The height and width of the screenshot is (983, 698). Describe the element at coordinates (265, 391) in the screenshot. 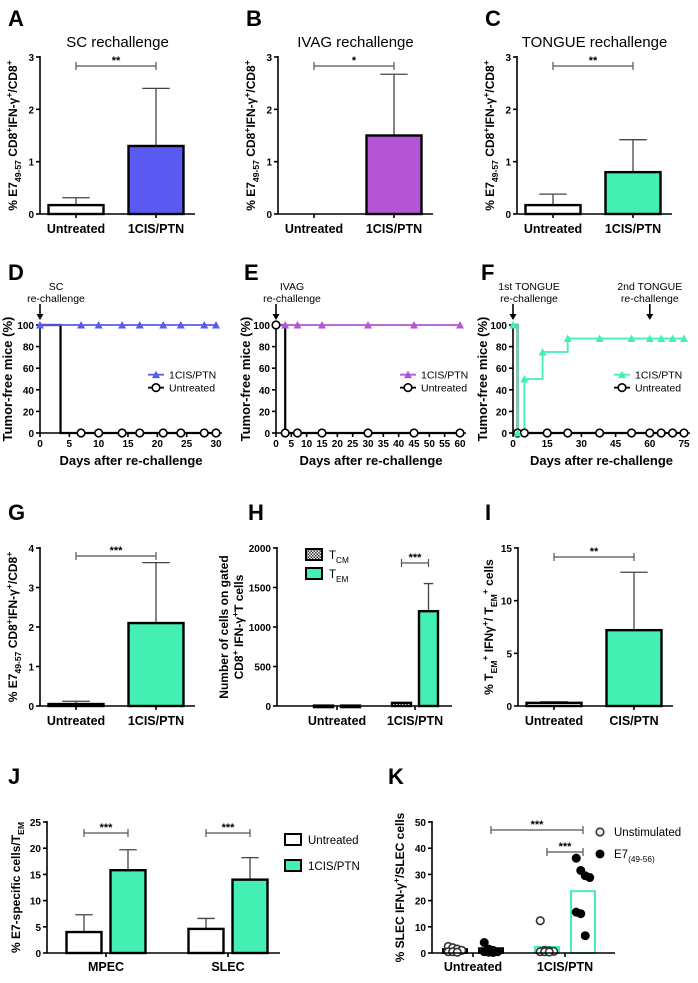

I see `y-tick-label: 40` at that location.